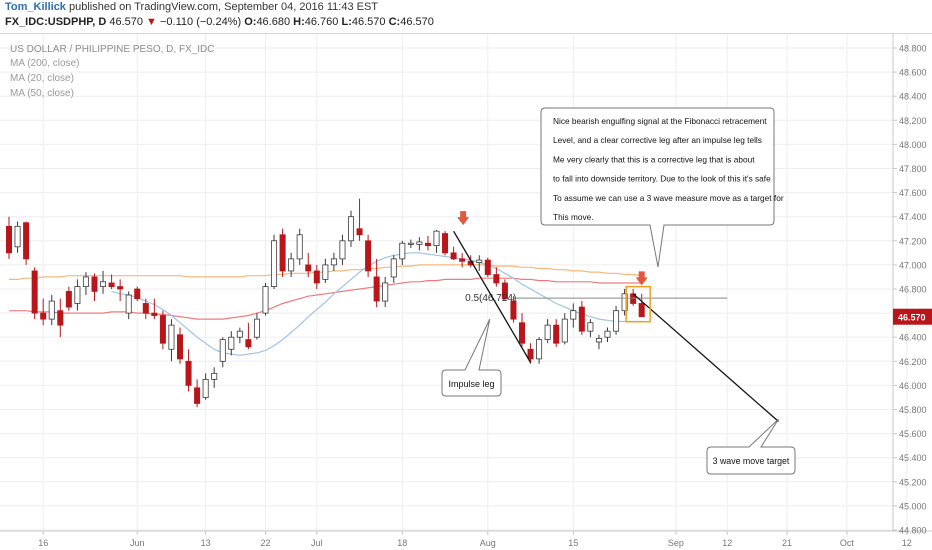  I want to click on impulse-leg-line, so click(492, 296).